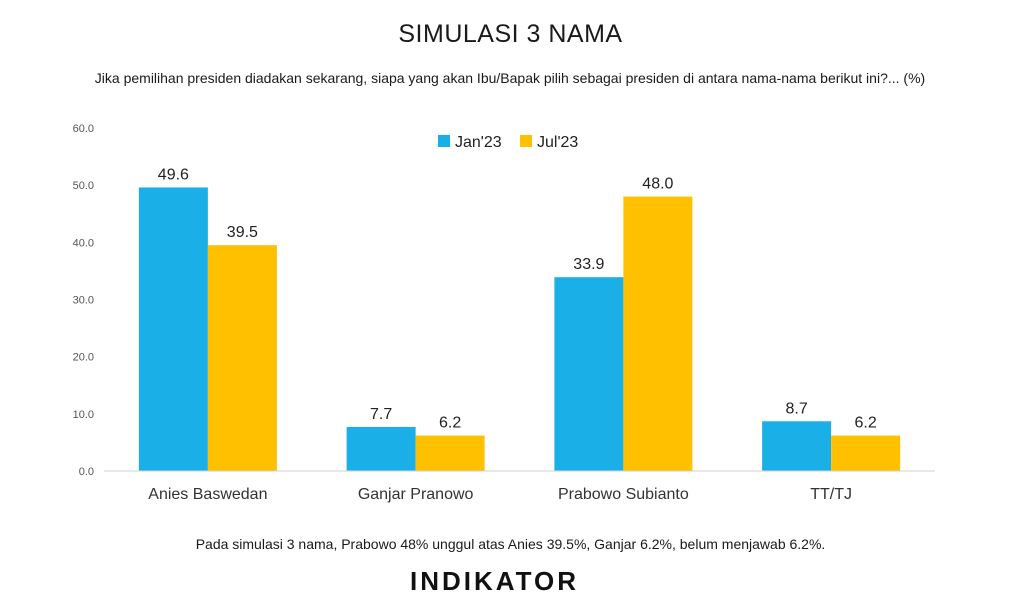 The width and height of the screenshot is (1021, 596). What do you see at coordinates (416, 494) in the screenshot?
I see `category-label: Ganjar Pranowo` at bounding box center [416, 494].